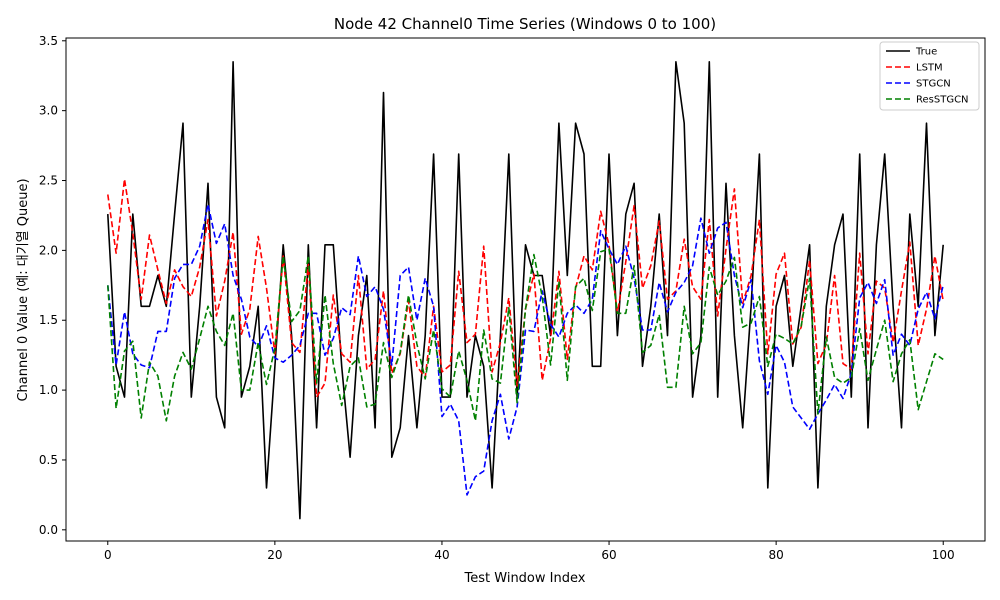 This screenshot has height=600, width=1000. What do you see at coordinates (933, 84) in the screenshot?
I see `legend-label-stgcn: STGCN` at bounding box center [933, 84].